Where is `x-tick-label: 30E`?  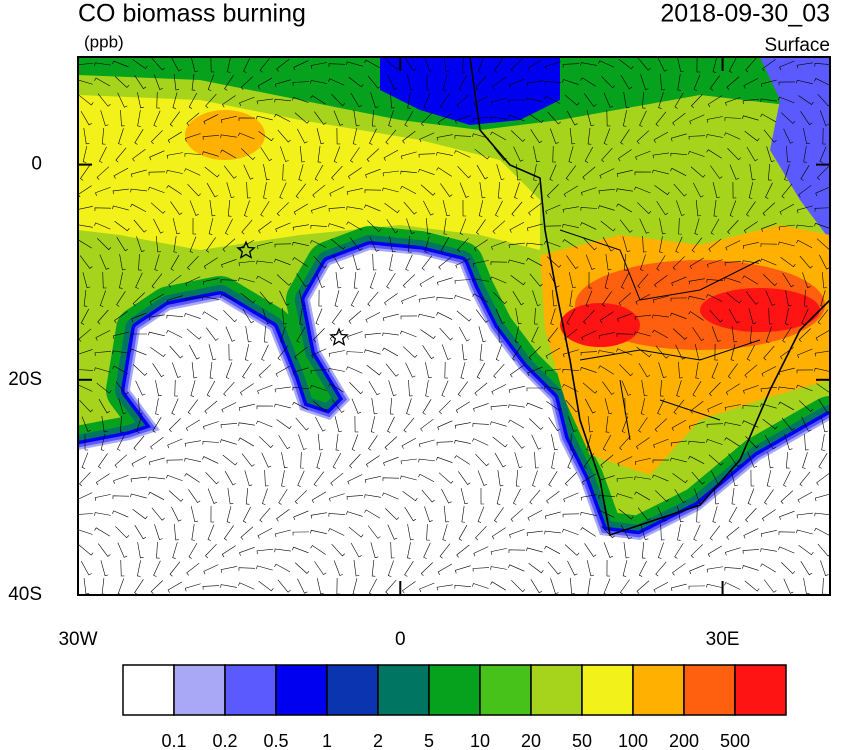
x-tick-label: 30E is located at coordinates (723, 639).